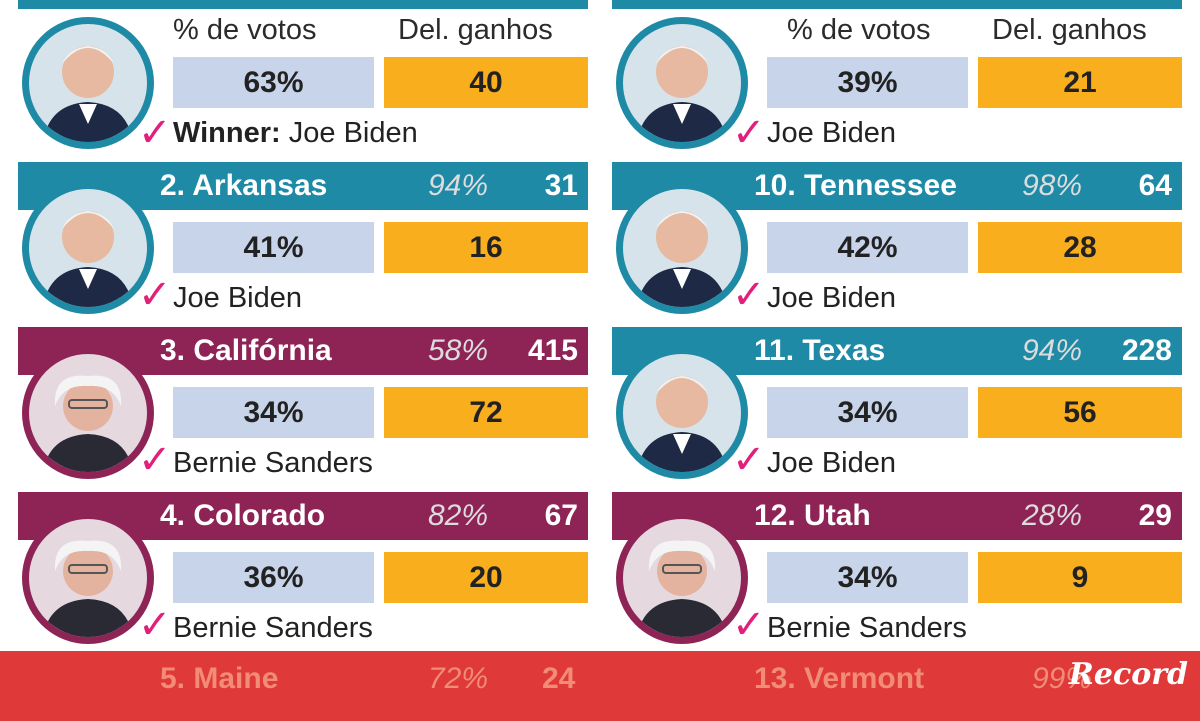 This screenshot has height=721, width=1200. What do you see at coordinates (559, 678) in the screenshot?
I see `faded-total-delegates: 24` at bounding box center [559, 678].